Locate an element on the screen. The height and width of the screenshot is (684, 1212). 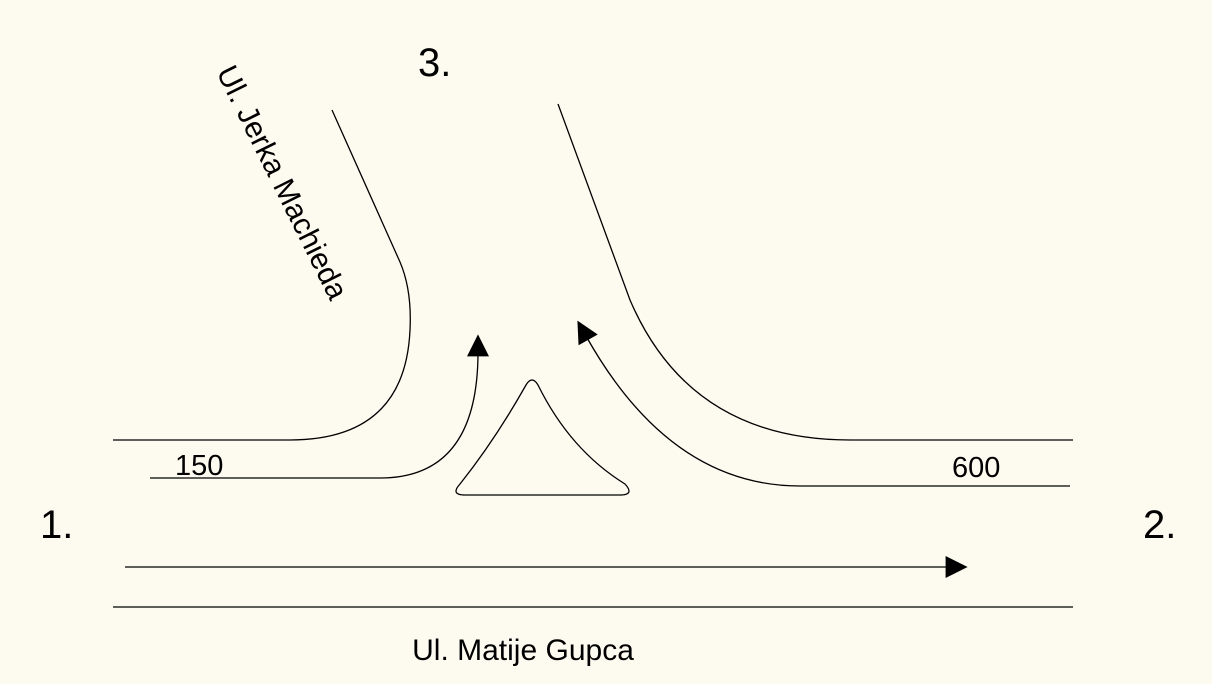
road-edge is located at coordinates (262, 275).